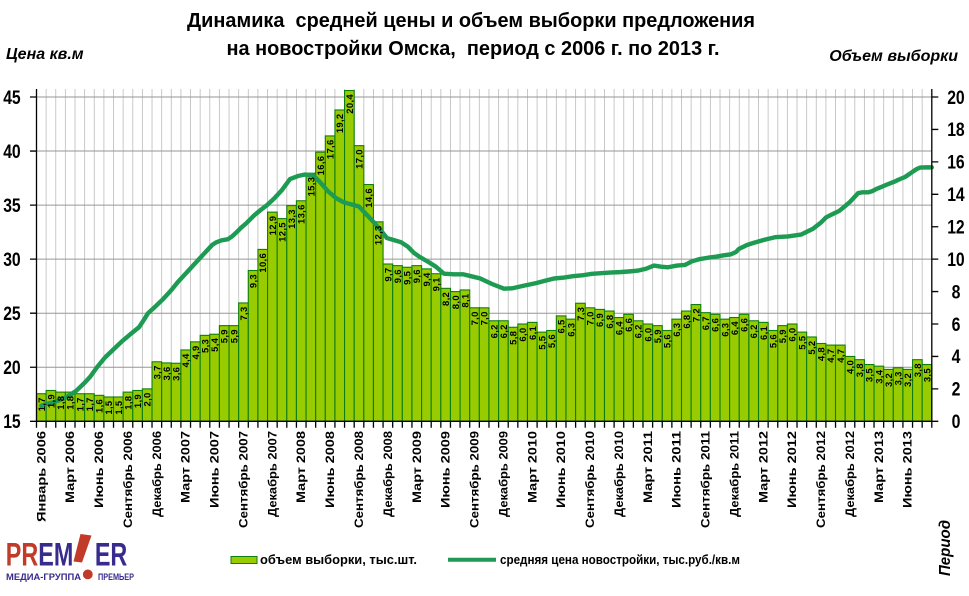  Describe the element at coordinates (909, 469) in the screenshot. I see `svg-text: Июнь 2013` at that location.